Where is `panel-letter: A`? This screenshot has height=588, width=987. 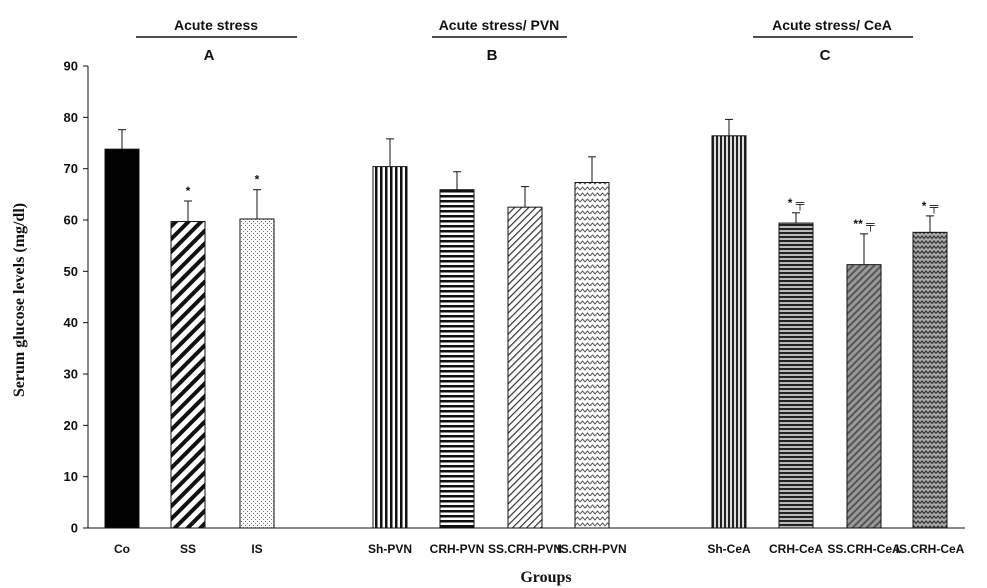 panel-letter: A is located at coordinates (209, 55).